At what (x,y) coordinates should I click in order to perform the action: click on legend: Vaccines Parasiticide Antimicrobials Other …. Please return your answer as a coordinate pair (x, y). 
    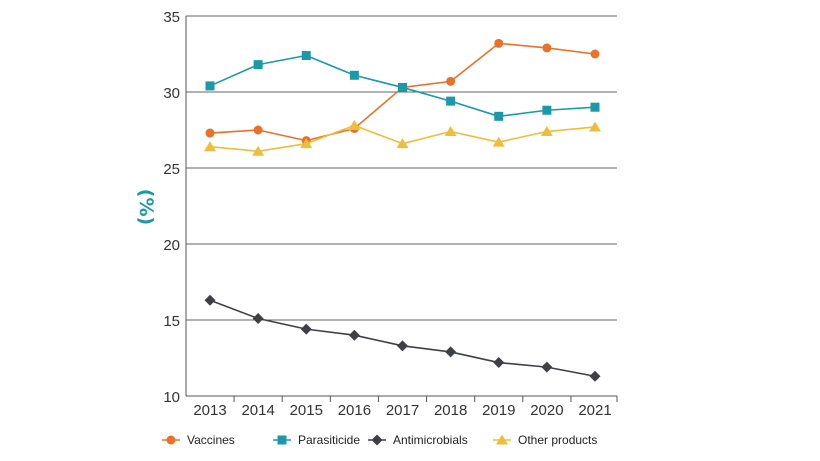
    Looking at the image, I should click on (379, 440).